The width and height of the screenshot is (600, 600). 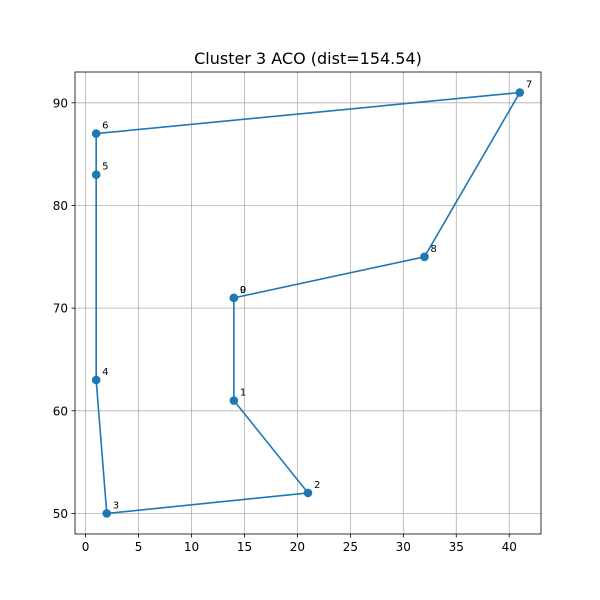 I want to click on route-point-label-9: 9, so click(x=243, y=290).